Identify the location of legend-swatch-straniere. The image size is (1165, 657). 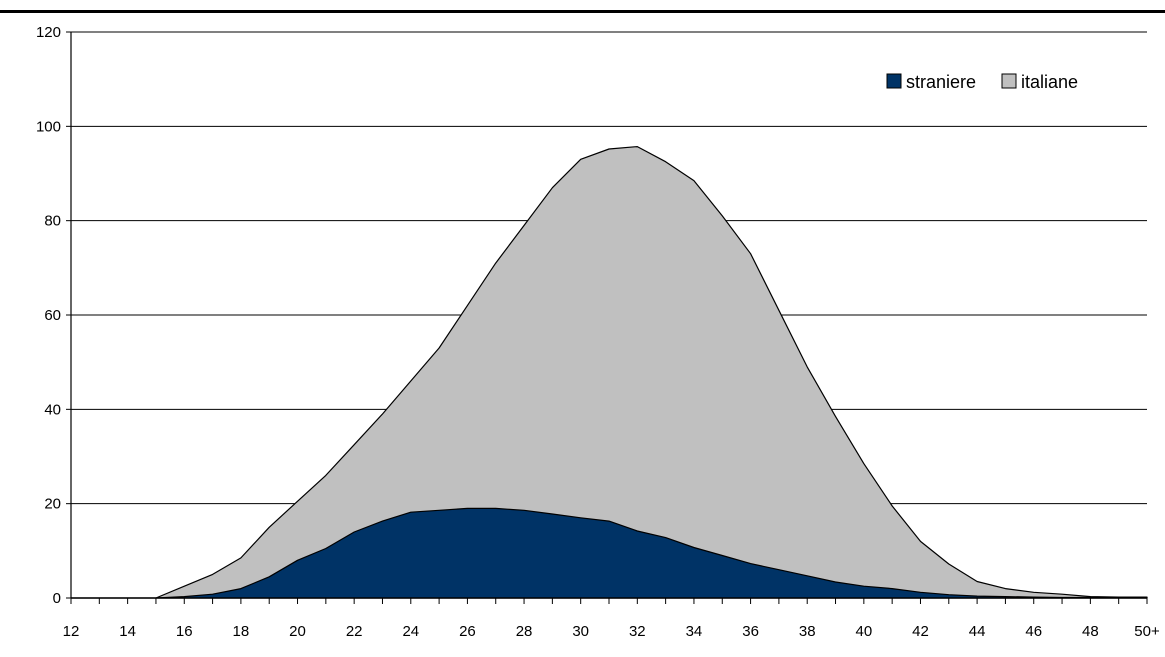
(894, 81).